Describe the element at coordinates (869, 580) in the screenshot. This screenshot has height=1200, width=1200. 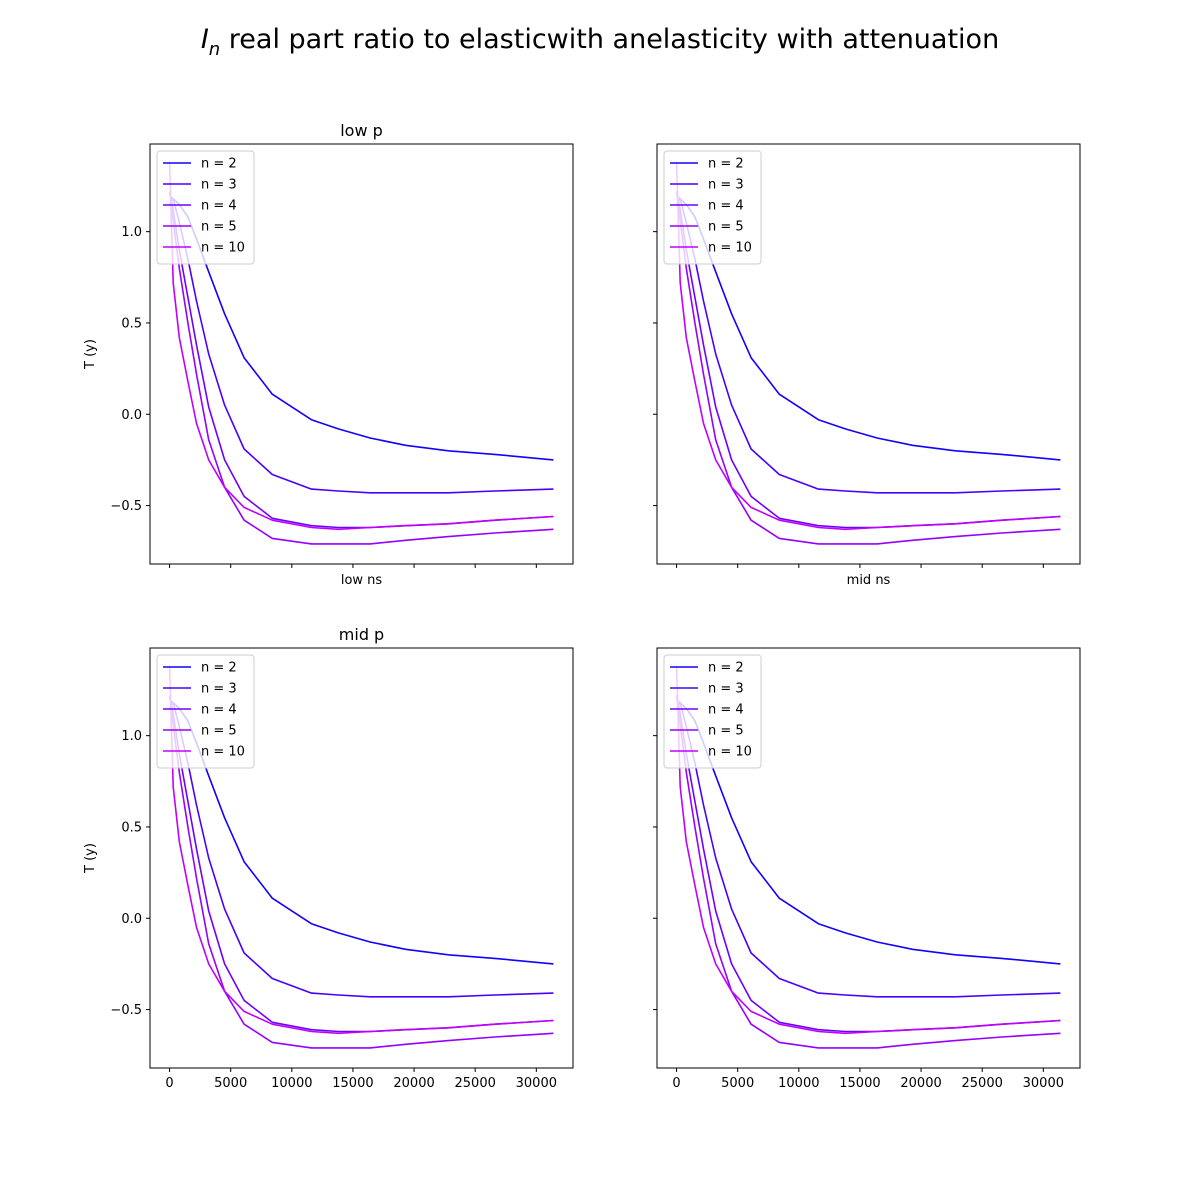
I see `x-axis-label: mid ns` at that location.